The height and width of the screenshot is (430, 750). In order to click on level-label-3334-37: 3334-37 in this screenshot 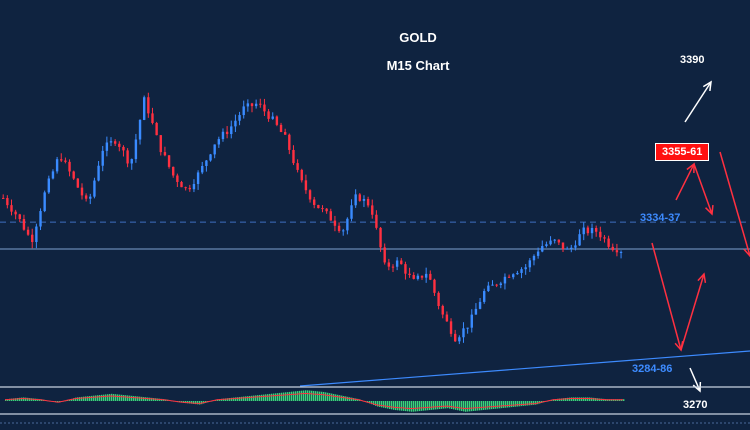, I will do `click(660, 218)`.